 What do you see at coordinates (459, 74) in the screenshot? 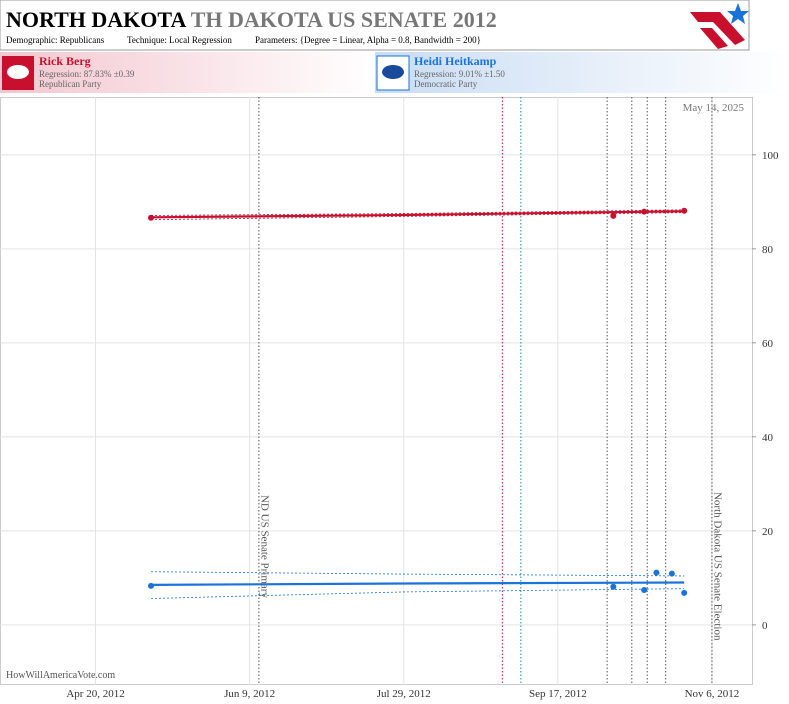
I see `legend-regression: Regression: 9.01% ±1.50` at bounding box center [459, 74].